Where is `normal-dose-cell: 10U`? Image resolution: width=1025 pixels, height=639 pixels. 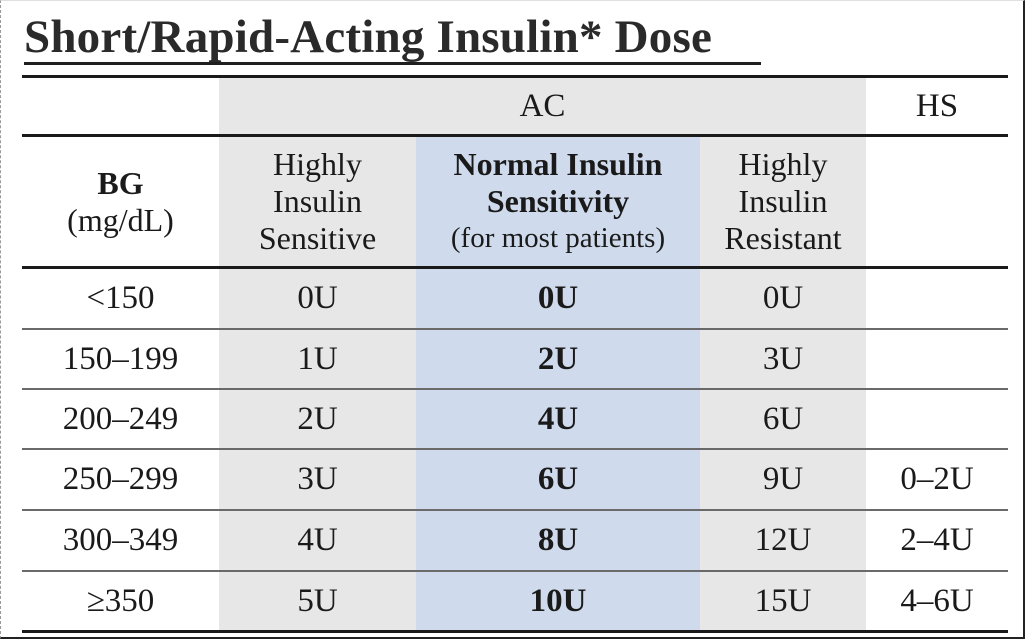
normal-dose-cell: 10U is located at coordinates (558, 600).